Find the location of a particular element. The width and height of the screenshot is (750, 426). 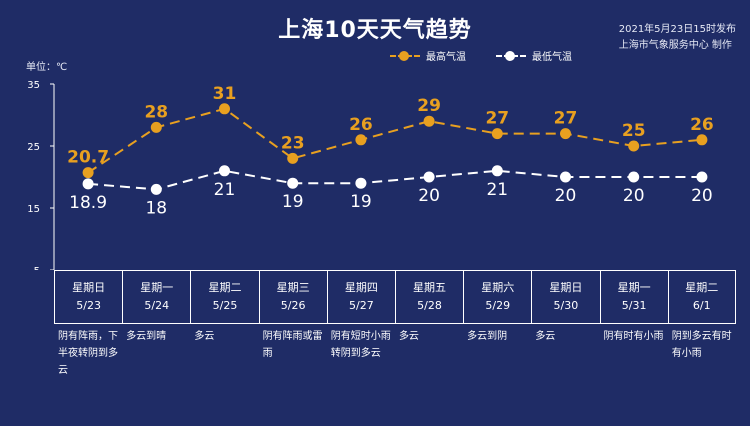

high-temp-label: 20.7 is located at coordinates (88, 158).